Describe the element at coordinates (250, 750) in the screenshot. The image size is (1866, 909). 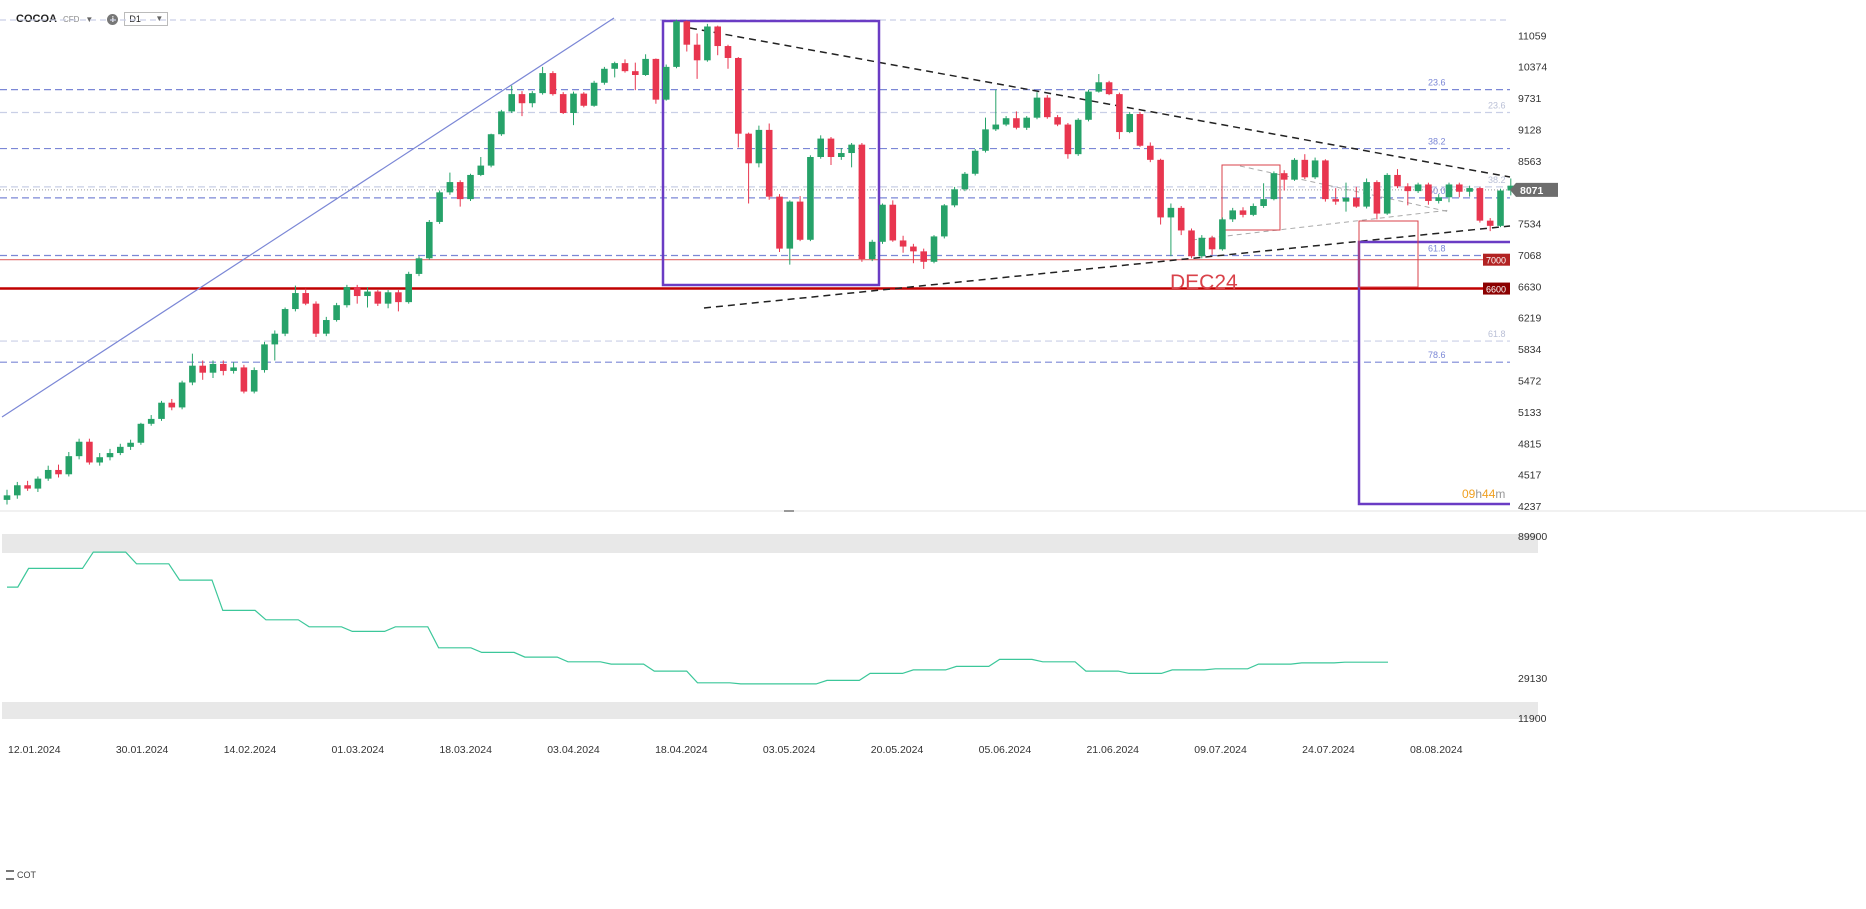
I see `x-tick-label: 14.02.2024` at that location.